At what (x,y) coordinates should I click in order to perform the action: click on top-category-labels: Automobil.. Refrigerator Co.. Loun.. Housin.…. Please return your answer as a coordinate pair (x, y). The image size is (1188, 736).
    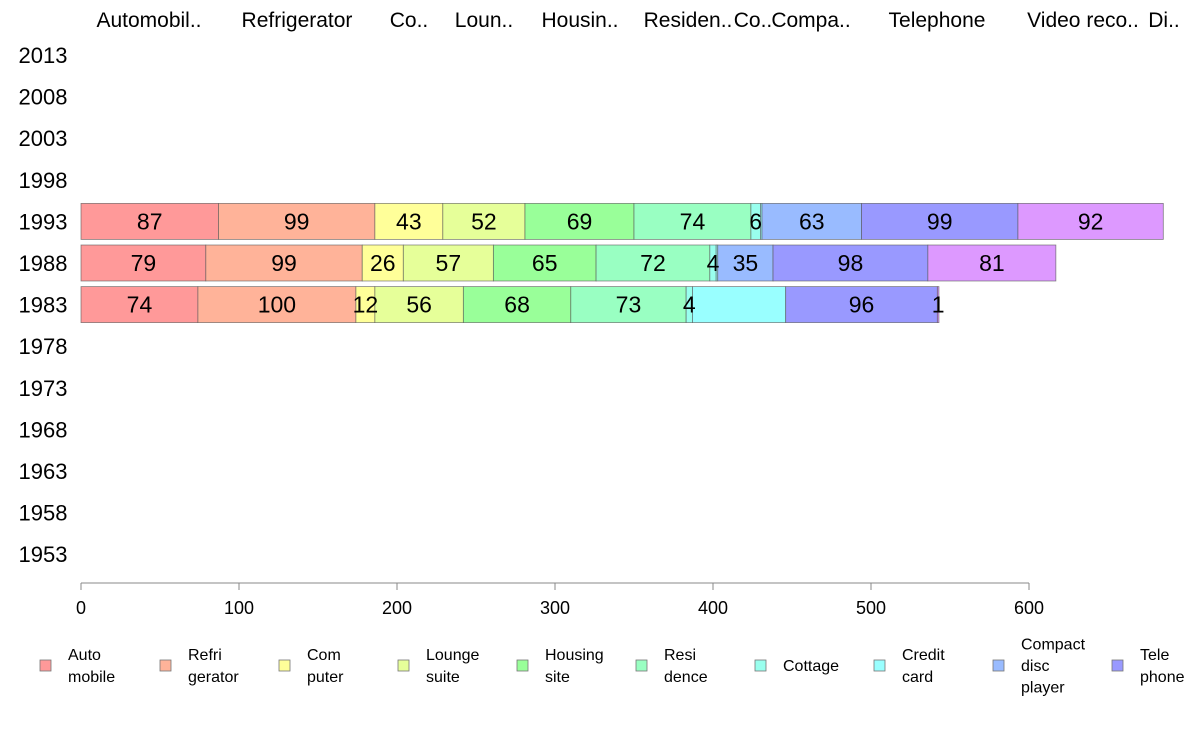
    Looking at the image, I should click on (637, 20).